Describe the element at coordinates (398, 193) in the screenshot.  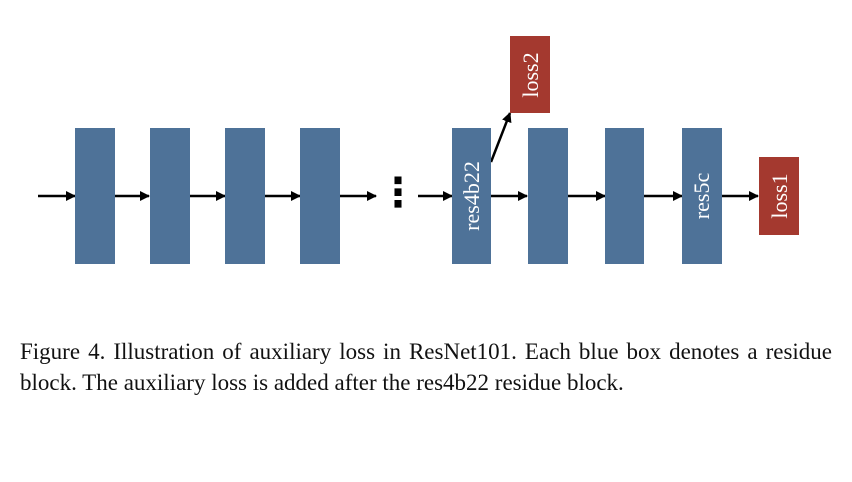
I see `ellipsis: ⋮` at that location.